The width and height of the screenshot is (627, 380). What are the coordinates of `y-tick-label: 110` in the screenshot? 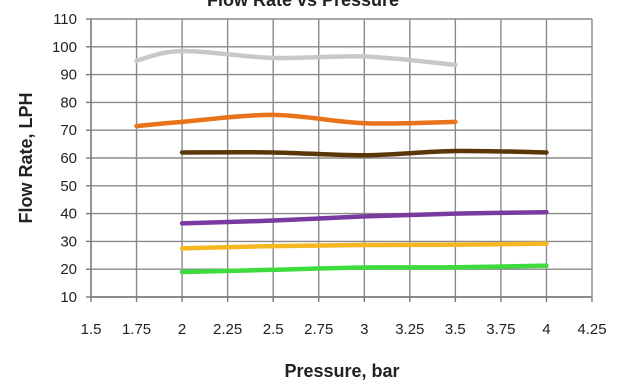 It's located at (65, 19).